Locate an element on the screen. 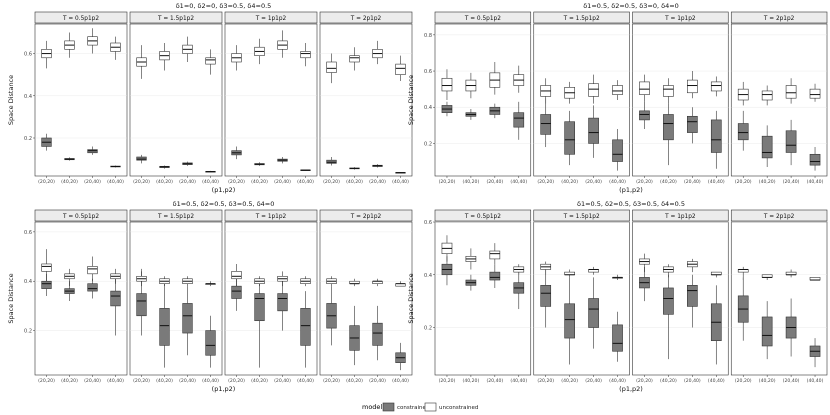  facet-2: T = 1.5p1p2 (20,20) (40,20) (20,40) (40,40) is located at coordinates (176, 296).